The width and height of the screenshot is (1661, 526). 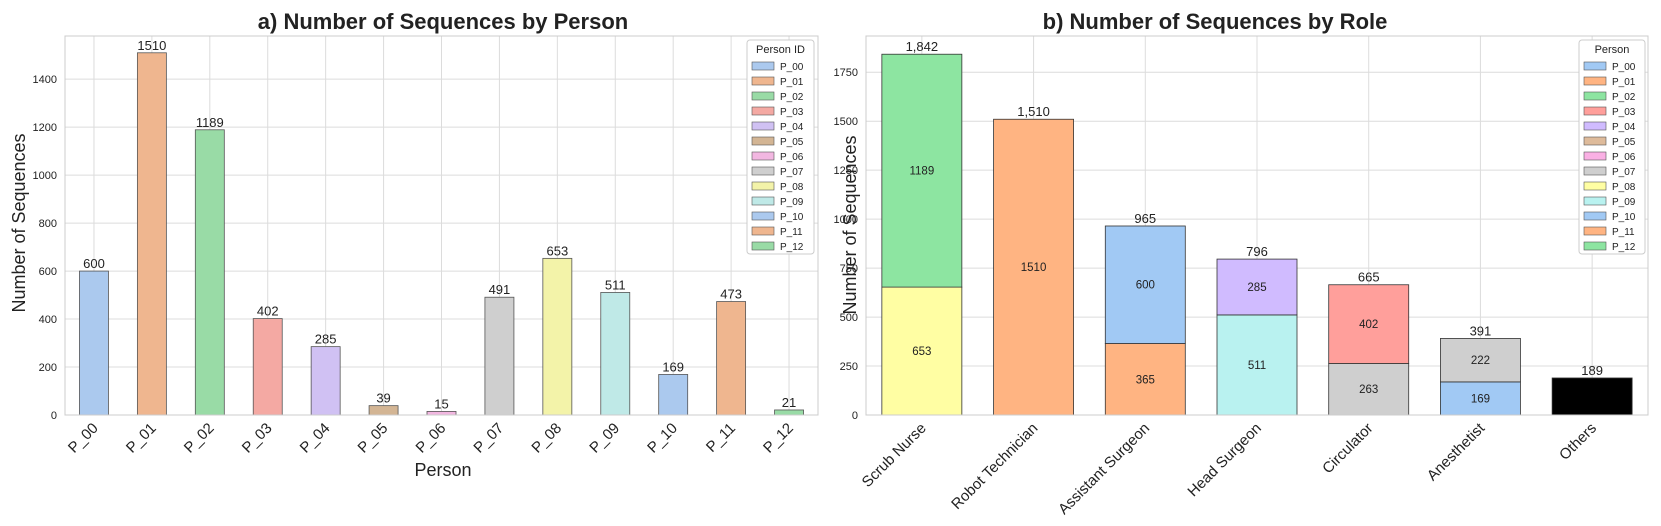 I want to click on chart-b-xtick-label: Head Surgeon, so click(x=1224, y=460).